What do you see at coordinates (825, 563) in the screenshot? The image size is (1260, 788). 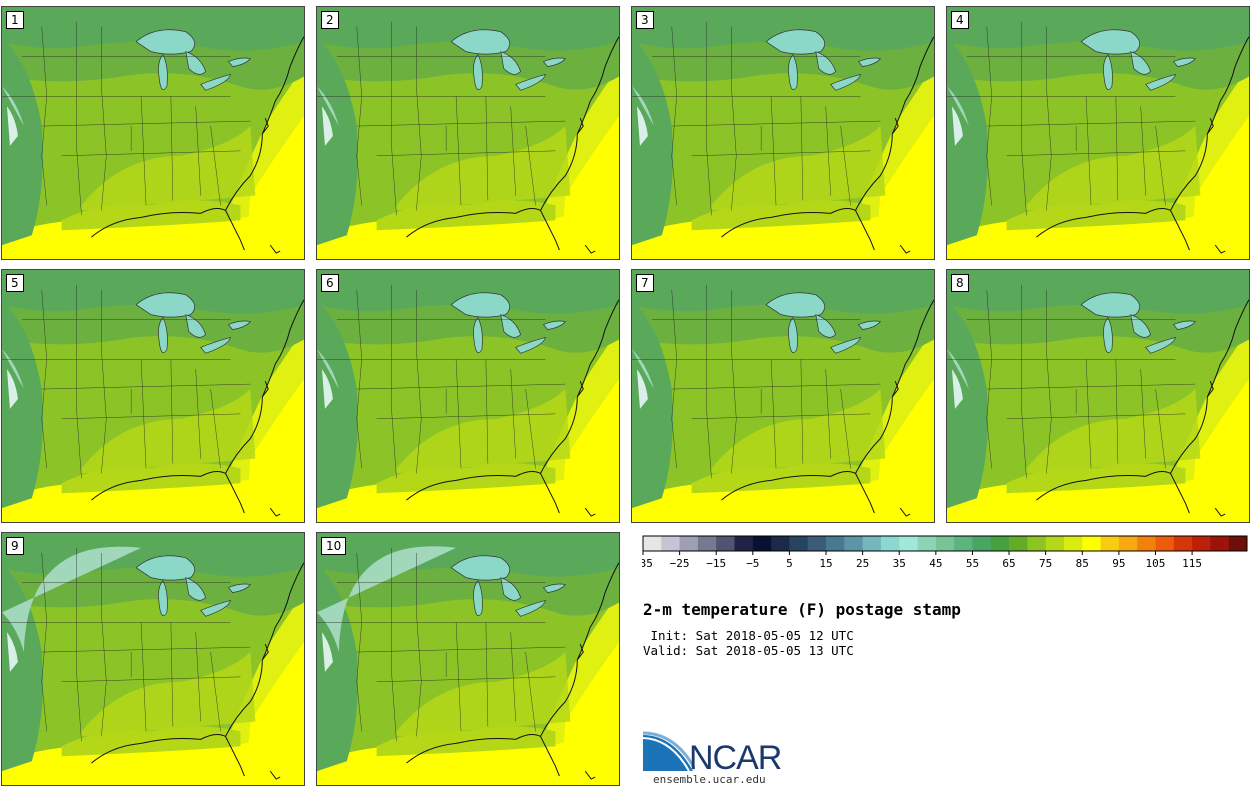 I see `colorbar-tick-label: 15` at bounding box center [825, 563].